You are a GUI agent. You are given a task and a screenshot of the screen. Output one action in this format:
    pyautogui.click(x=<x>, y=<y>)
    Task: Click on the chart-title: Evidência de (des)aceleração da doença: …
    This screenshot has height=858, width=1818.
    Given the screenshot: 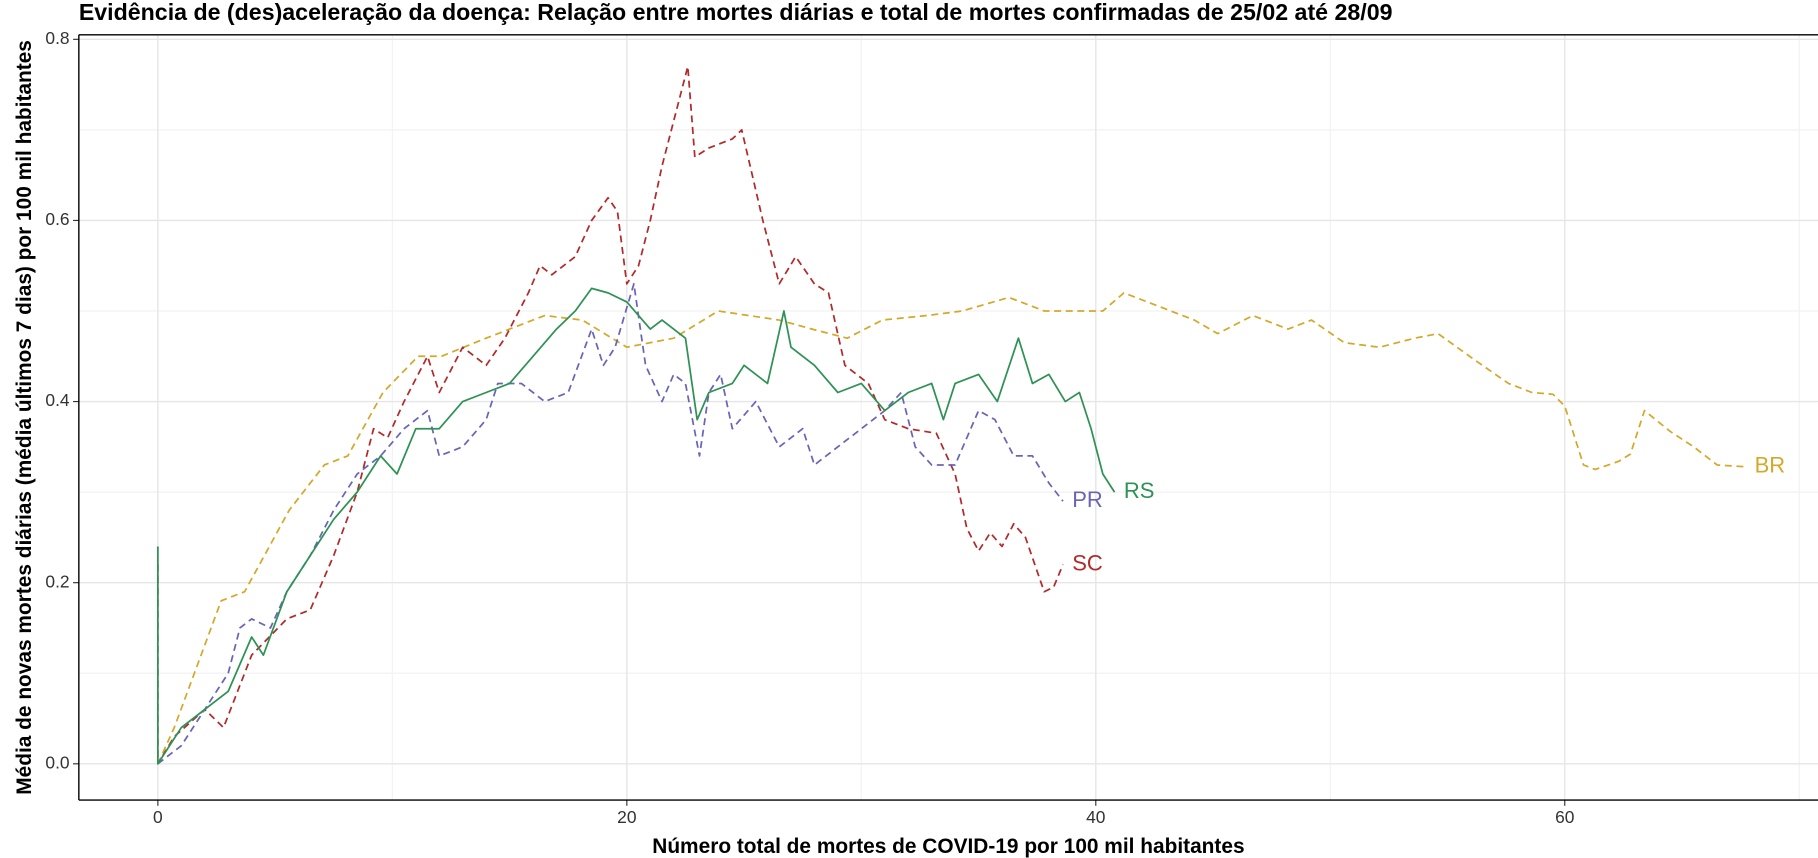 What is the action you would take?
    pyautogui.click(x=736, y=12)
    